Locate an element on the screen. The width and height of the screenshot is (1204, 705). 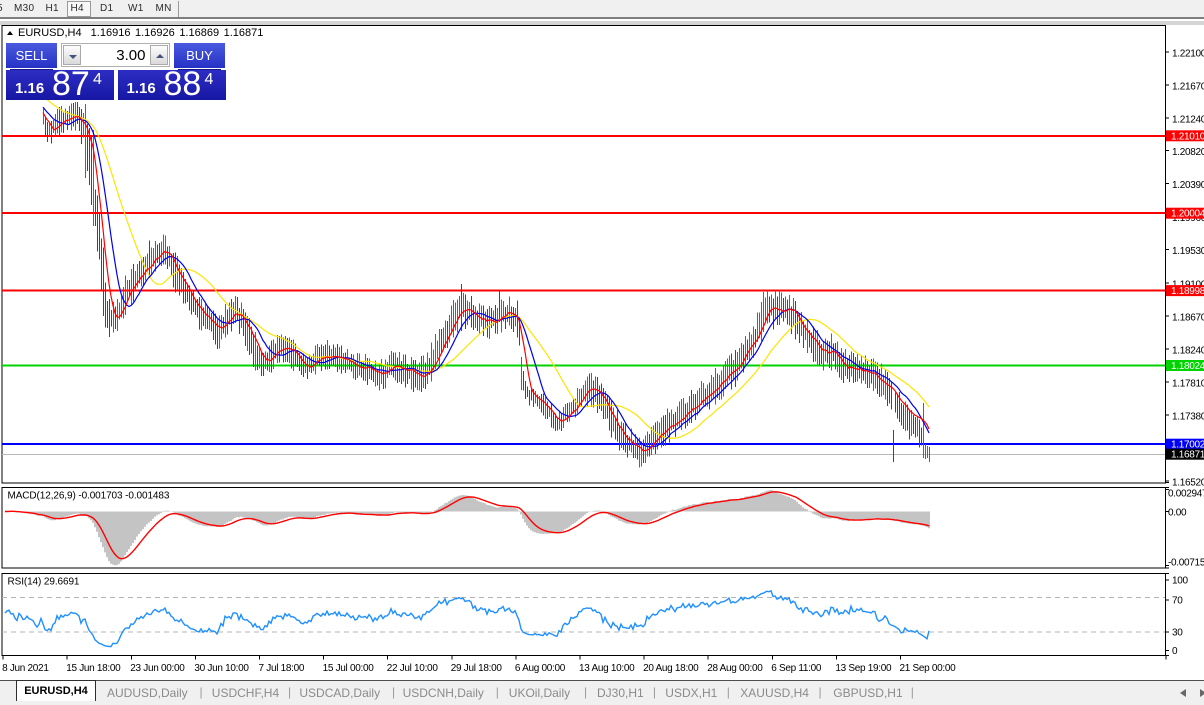
svg-text: 1.19530 is located at coordinates (1188, 251).